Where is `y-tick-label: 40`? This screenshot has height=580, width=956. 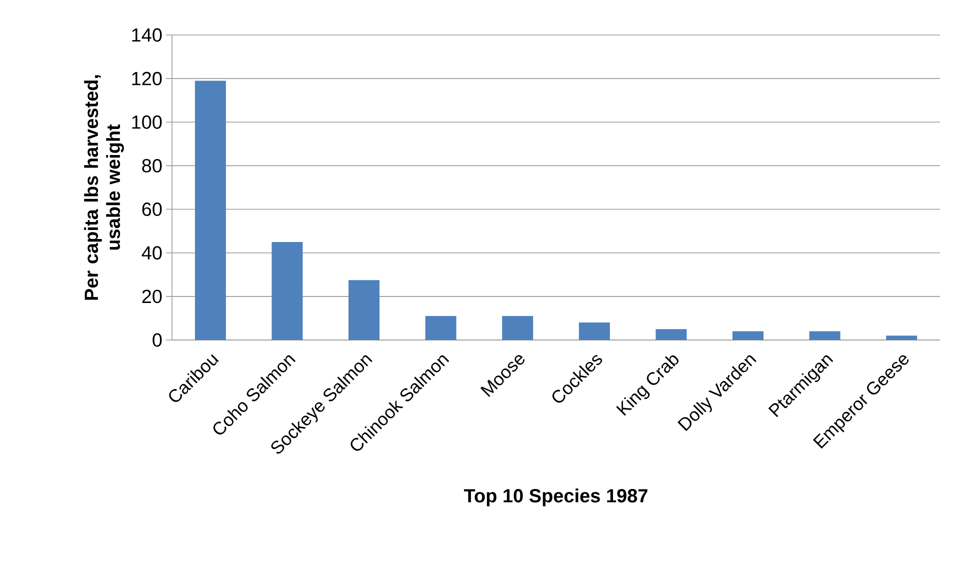
y-tick-label: 40 is located at coordinates (152, 253).